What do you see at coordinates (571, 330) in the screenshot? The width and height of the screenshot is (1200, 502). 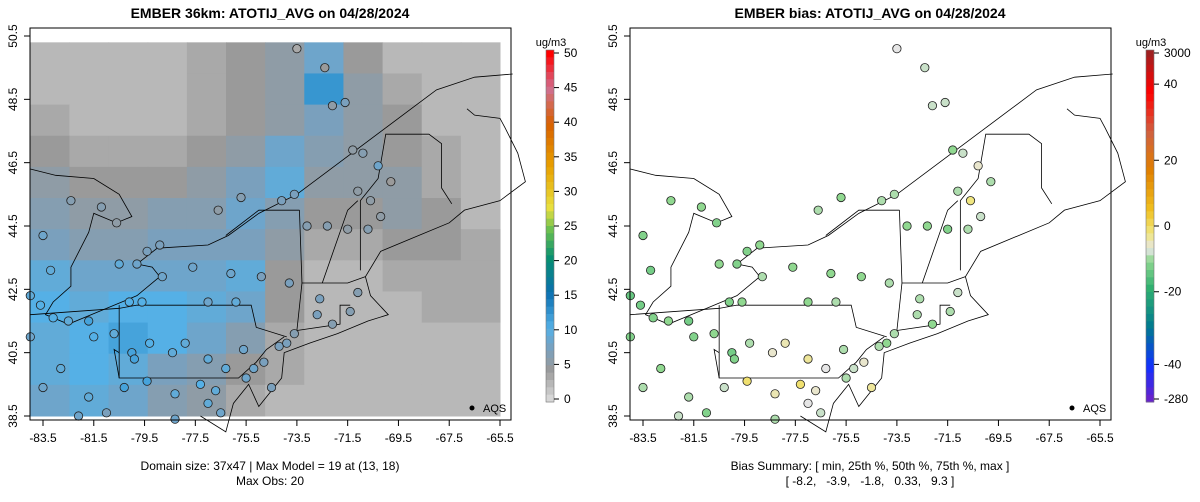 I see `colorbar-tick-label: 10` at bounding box center [571, 330].